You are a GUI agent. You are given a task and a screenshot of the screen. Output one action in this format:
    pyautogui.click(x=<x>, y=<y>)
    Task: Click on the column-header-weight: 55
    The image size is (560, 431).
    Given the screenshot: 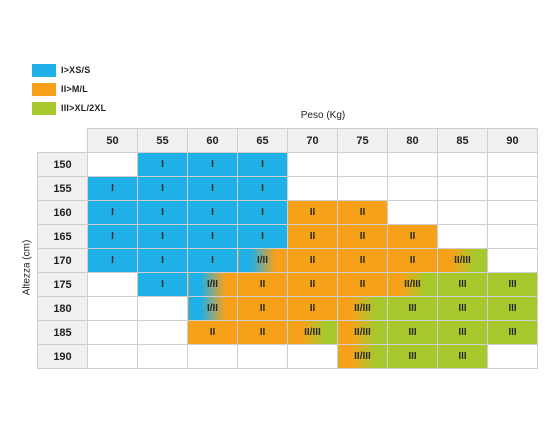 What is the action you would take?
    pyautogui.click(x=162, y=140)
    